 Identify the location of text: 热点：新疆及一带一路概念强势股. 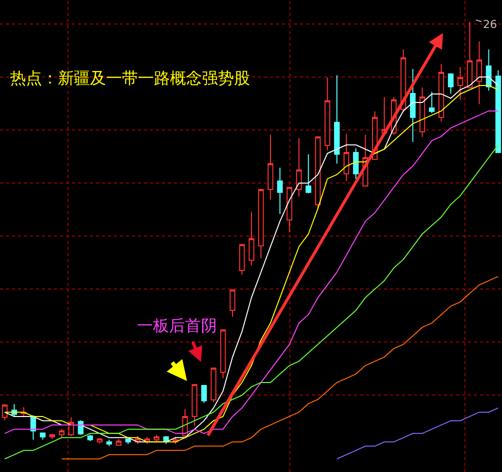
(130, 78).